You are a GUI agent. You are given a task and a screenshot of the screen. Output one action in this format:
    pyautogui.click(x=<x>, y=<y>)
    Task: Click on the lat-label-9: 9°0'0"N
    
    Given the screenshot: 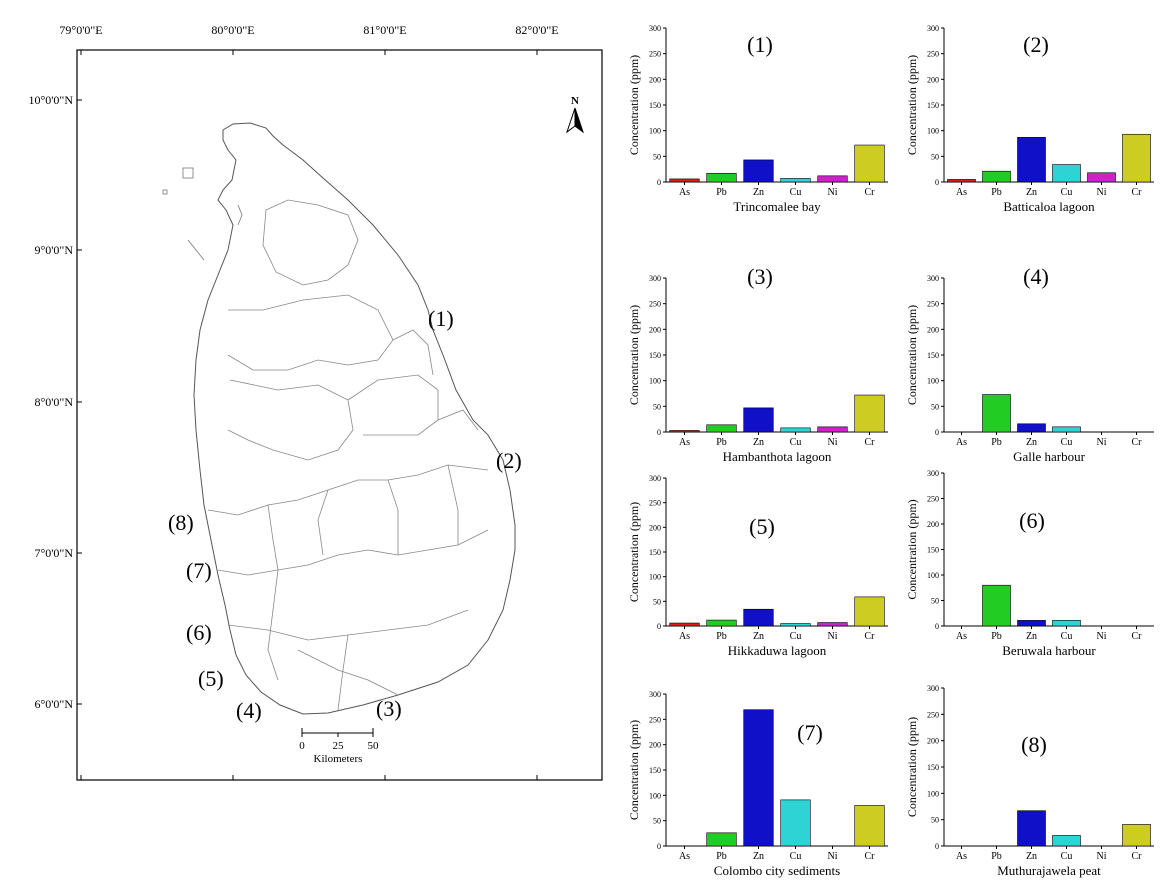 What is the action you would take?
    pyautogui.click(x=53, y=250)
    